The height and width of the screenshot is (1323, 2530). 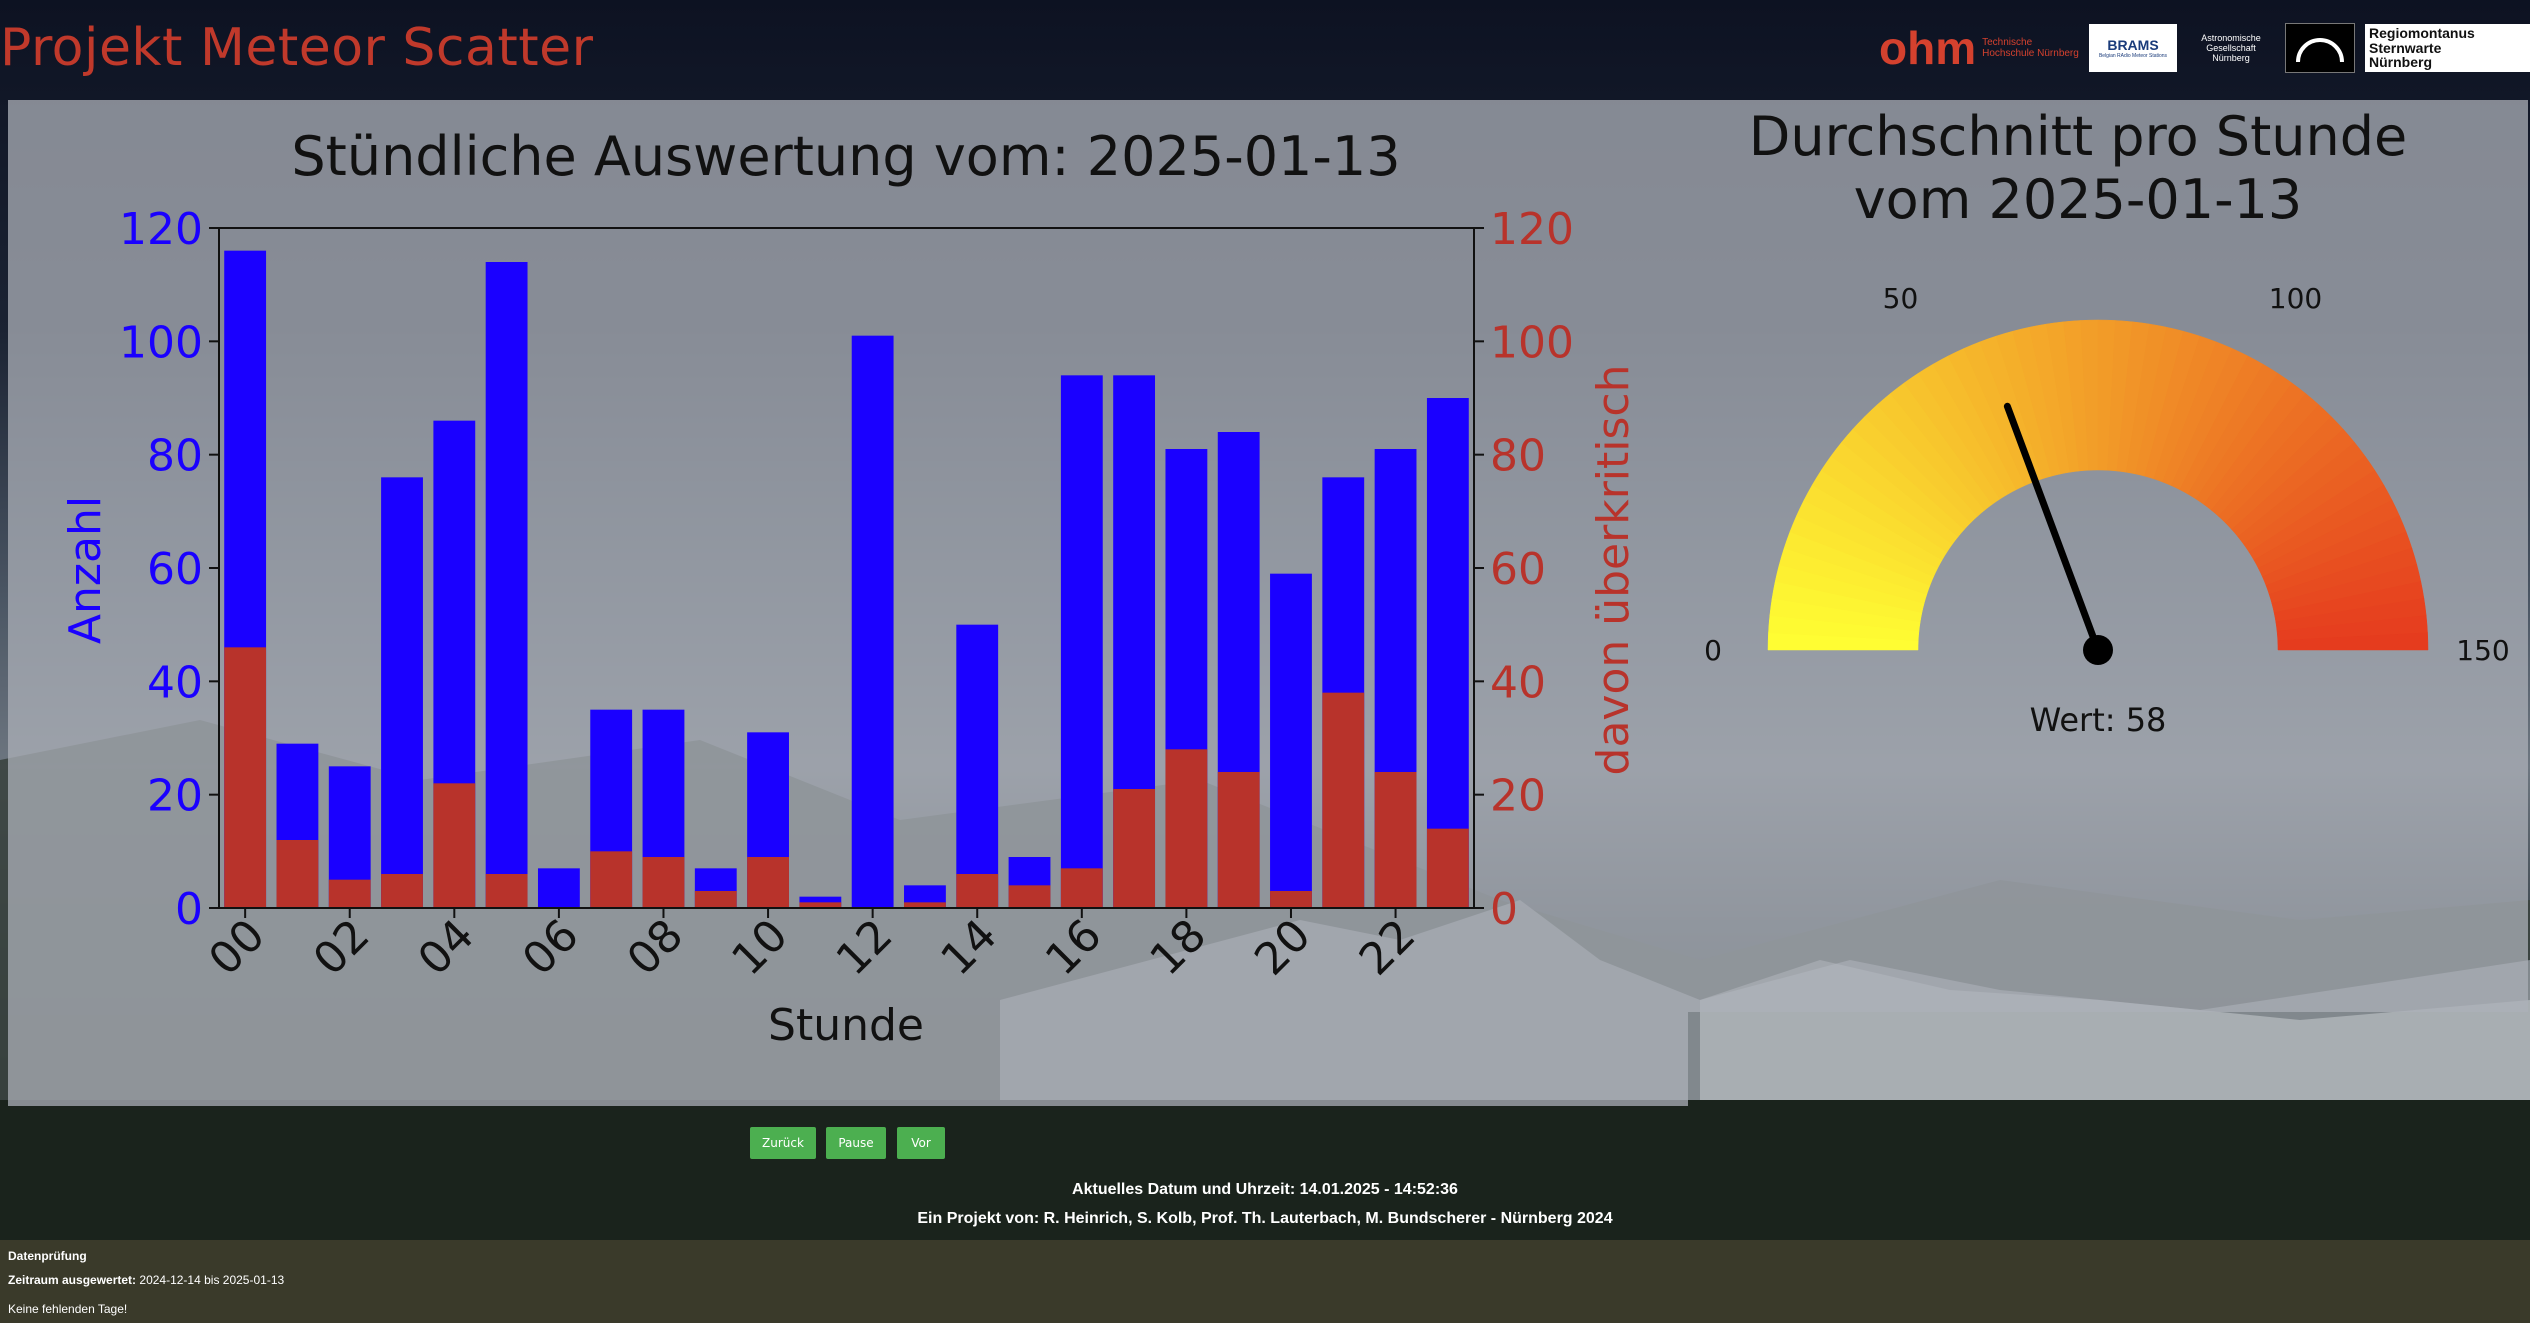 What do you see at coordinates (2052, 528) in the screenshot?
I see `gauge-needle` at bounding box center [2052, 528].